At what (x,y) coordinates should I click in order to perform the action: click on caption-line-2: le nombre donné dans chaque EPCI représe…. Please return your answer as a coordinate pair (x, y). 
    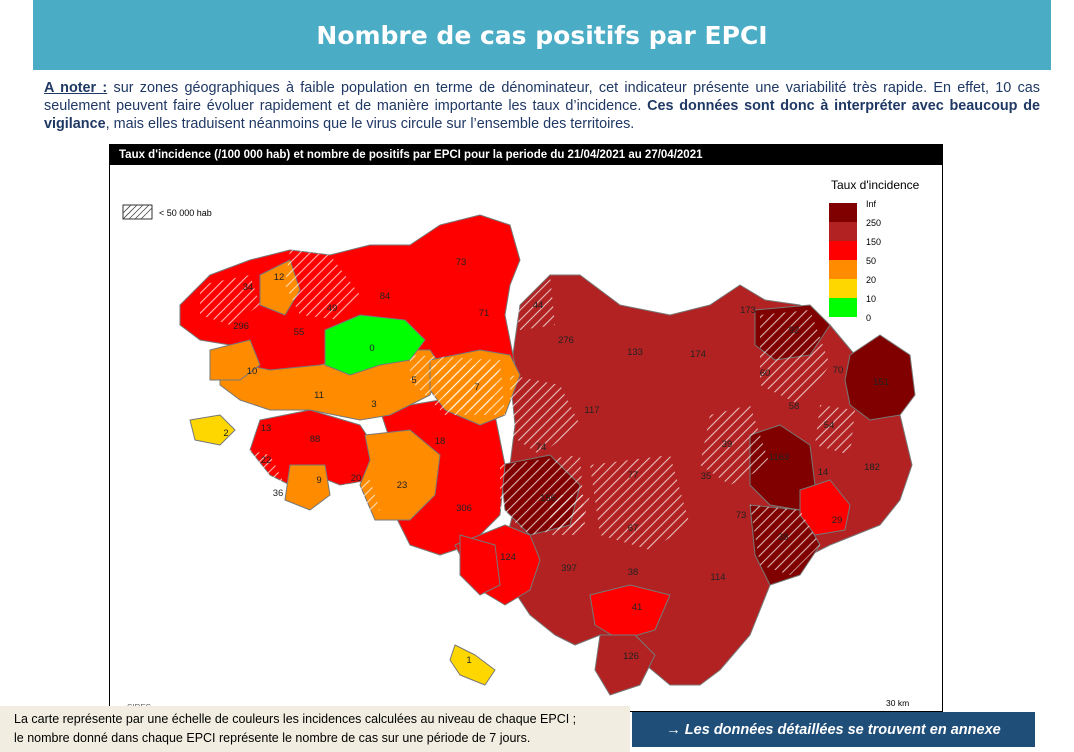
    Looking at the image, I should click on (272, 738).